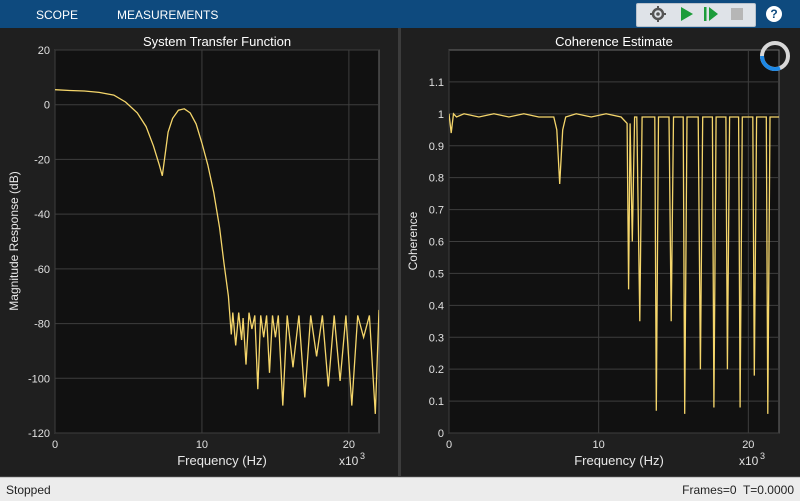 This screenshot has width=800, height=501. Describe the element at coordinates (400, 14) in the screenshot. I see `toolstrip: SCOPE MEASUREMENTS ?` at that location.